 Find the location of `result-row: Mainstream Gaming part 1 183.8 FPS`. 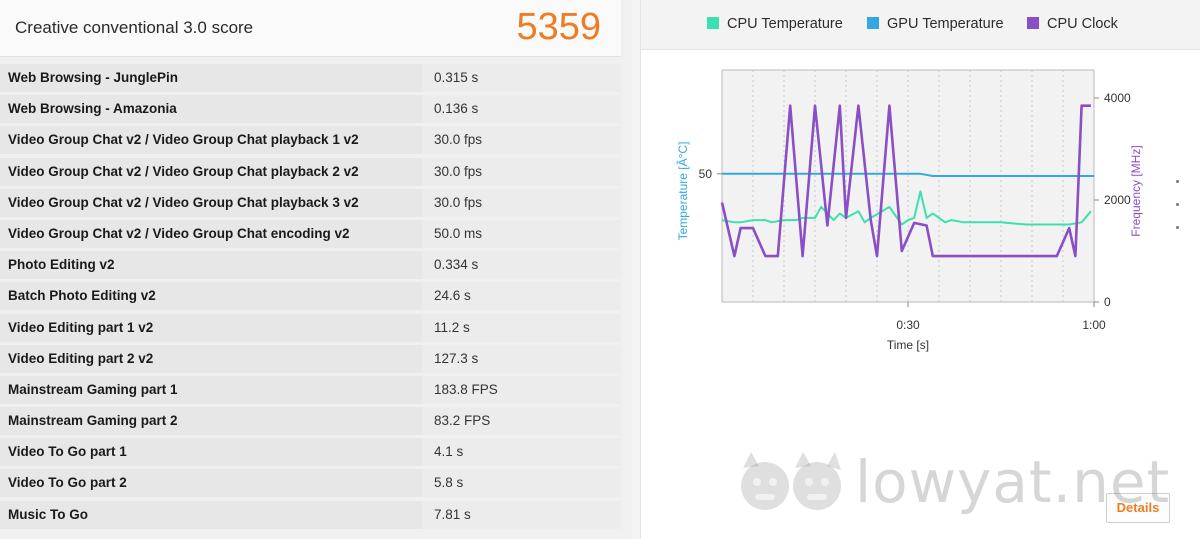

result-row: Mainstream Gaming part 1 183.8 FPS is located at coordinates (310, 389).